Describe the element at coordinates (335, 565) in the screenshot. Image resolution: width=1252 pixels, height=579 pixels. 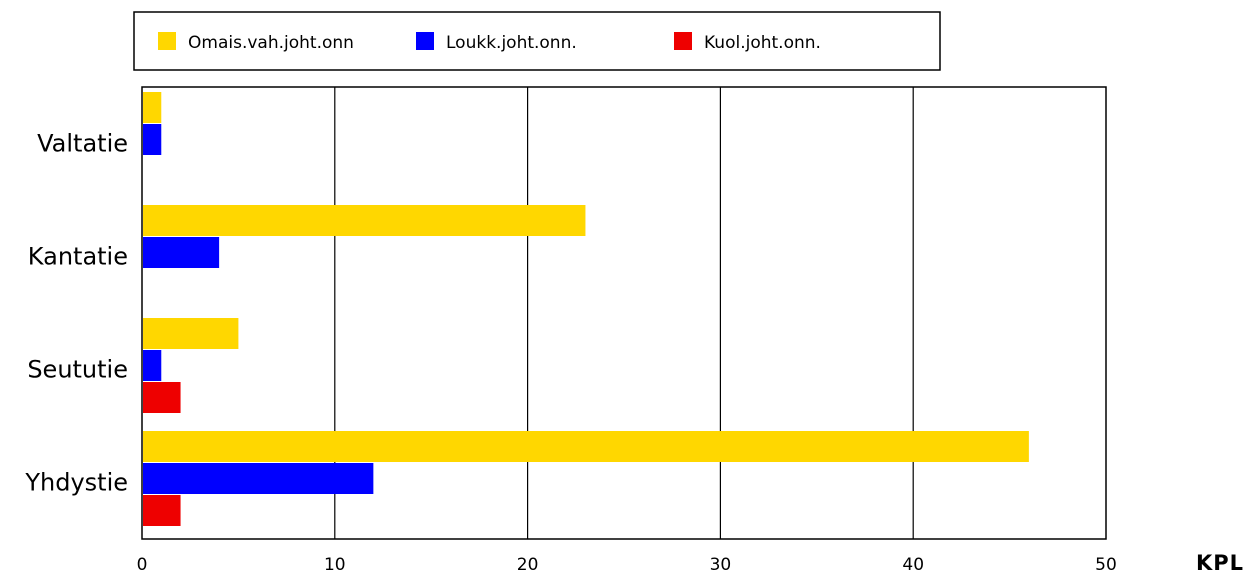
I see `x-tick-label: 10` at that location.